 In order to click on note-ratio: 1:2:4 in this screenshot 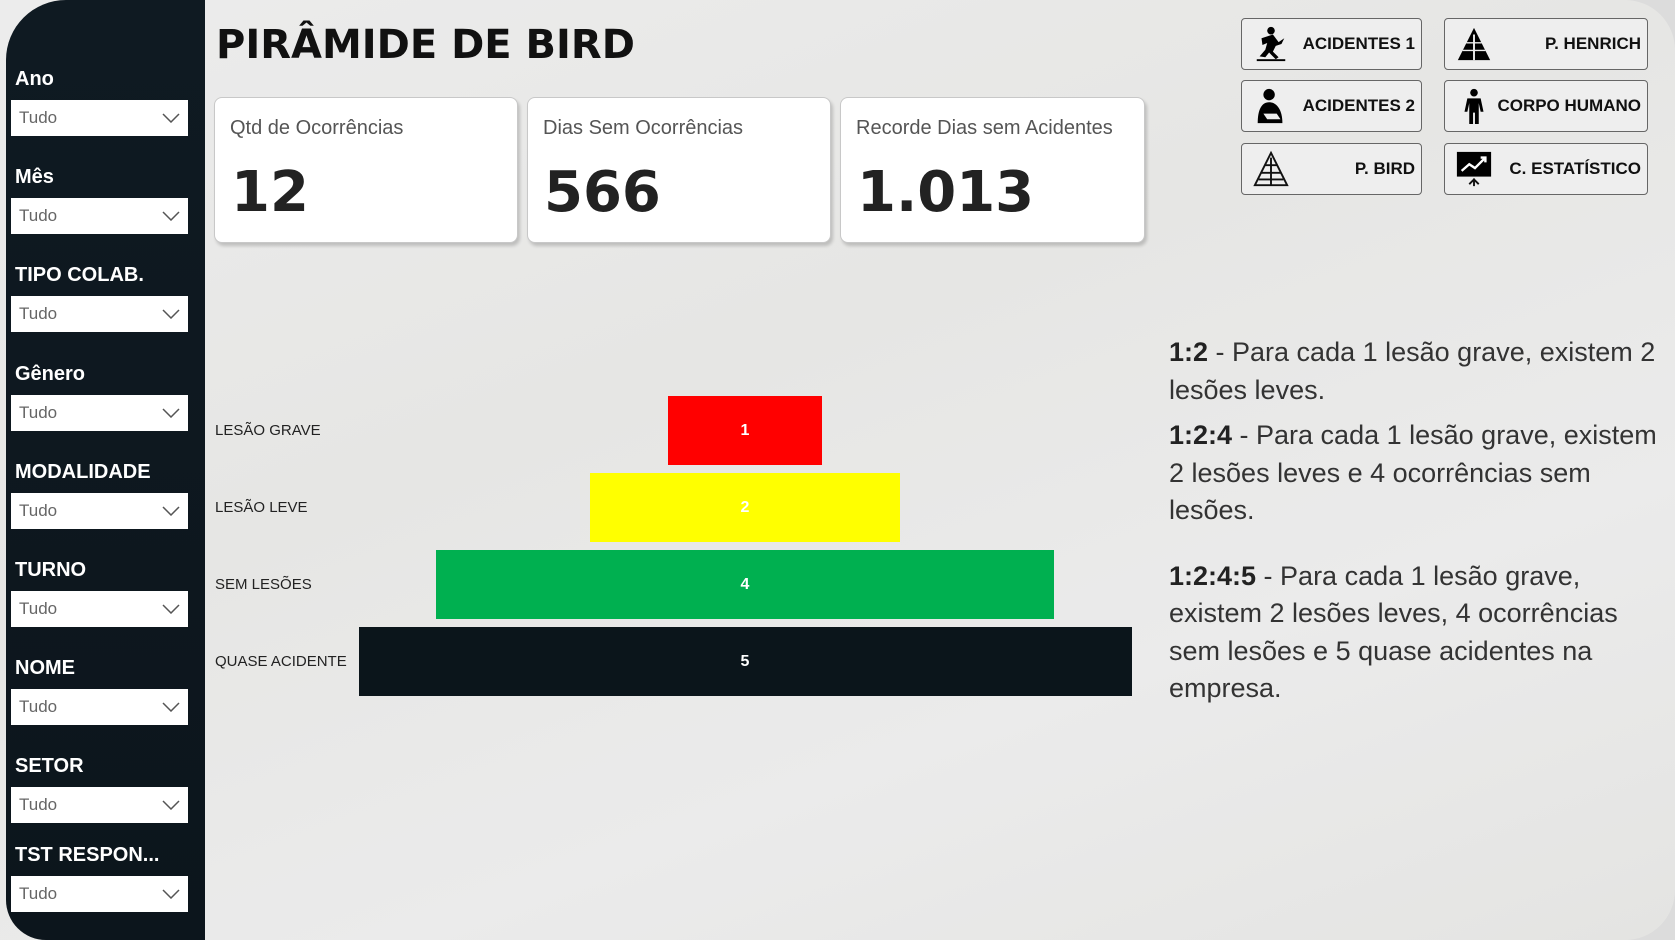, I will do `click(1201, 435)`.